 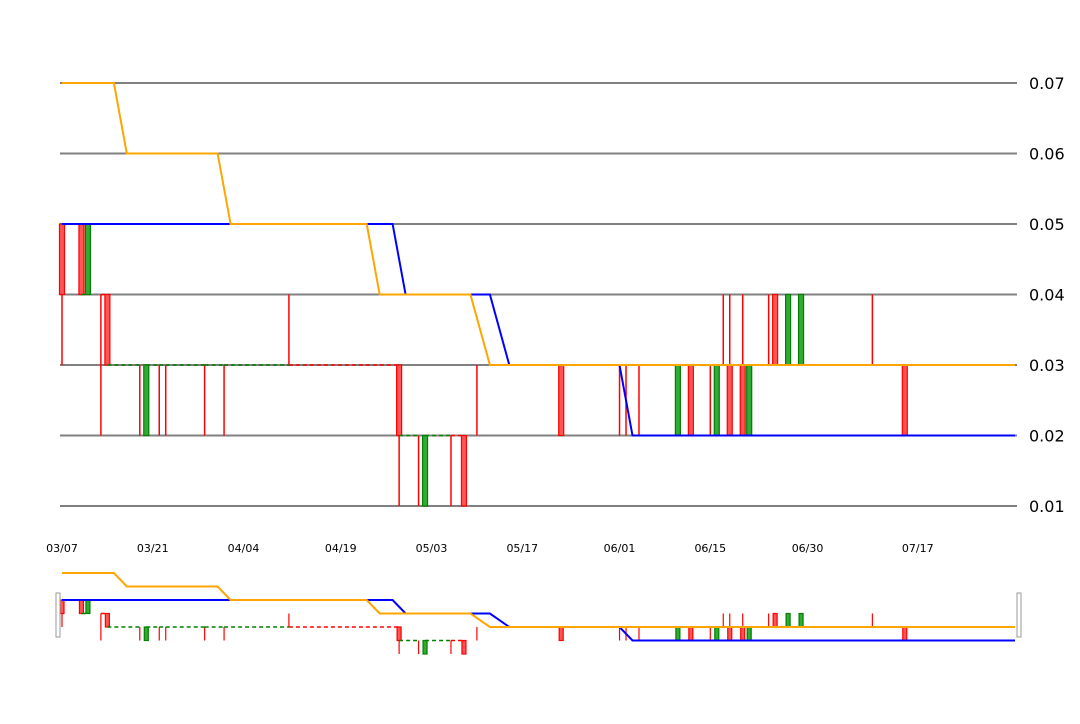 I want to click on navigator-right-handle, so click(x=1019, y=615).